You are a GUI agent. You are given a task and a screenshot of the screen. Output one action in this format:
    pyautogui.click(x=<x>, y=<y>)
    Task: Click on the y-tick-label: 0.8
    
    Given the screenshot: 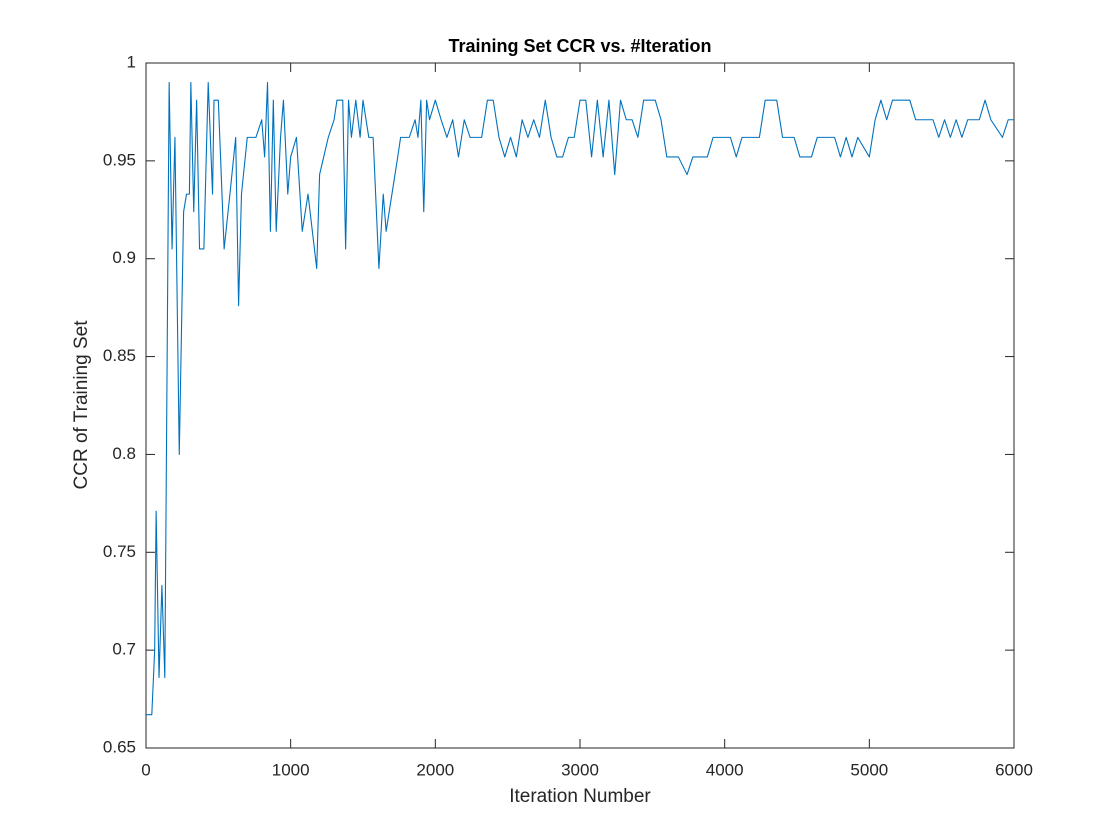 What is the action you would take?
    pyautogui.click(x=124, y=453)
    